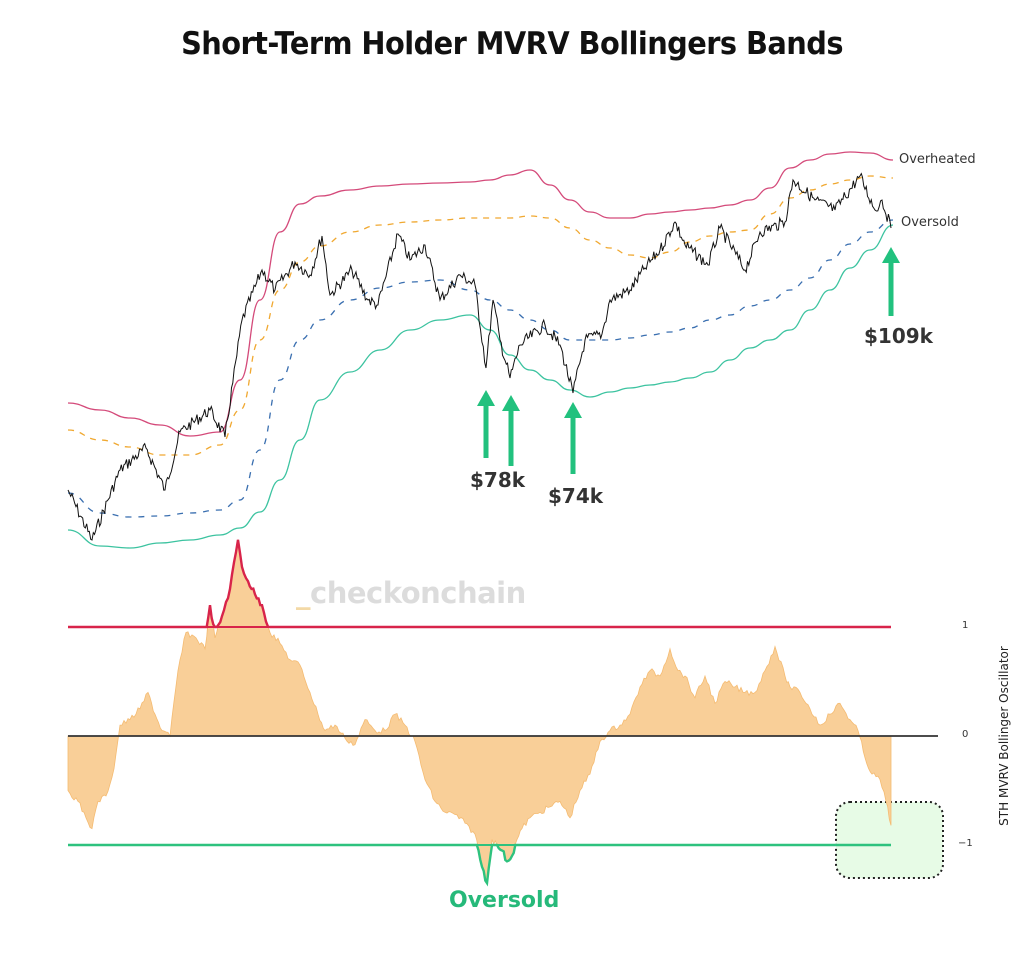  I want to click on watermark: _checkonchain, so click(411, 593).